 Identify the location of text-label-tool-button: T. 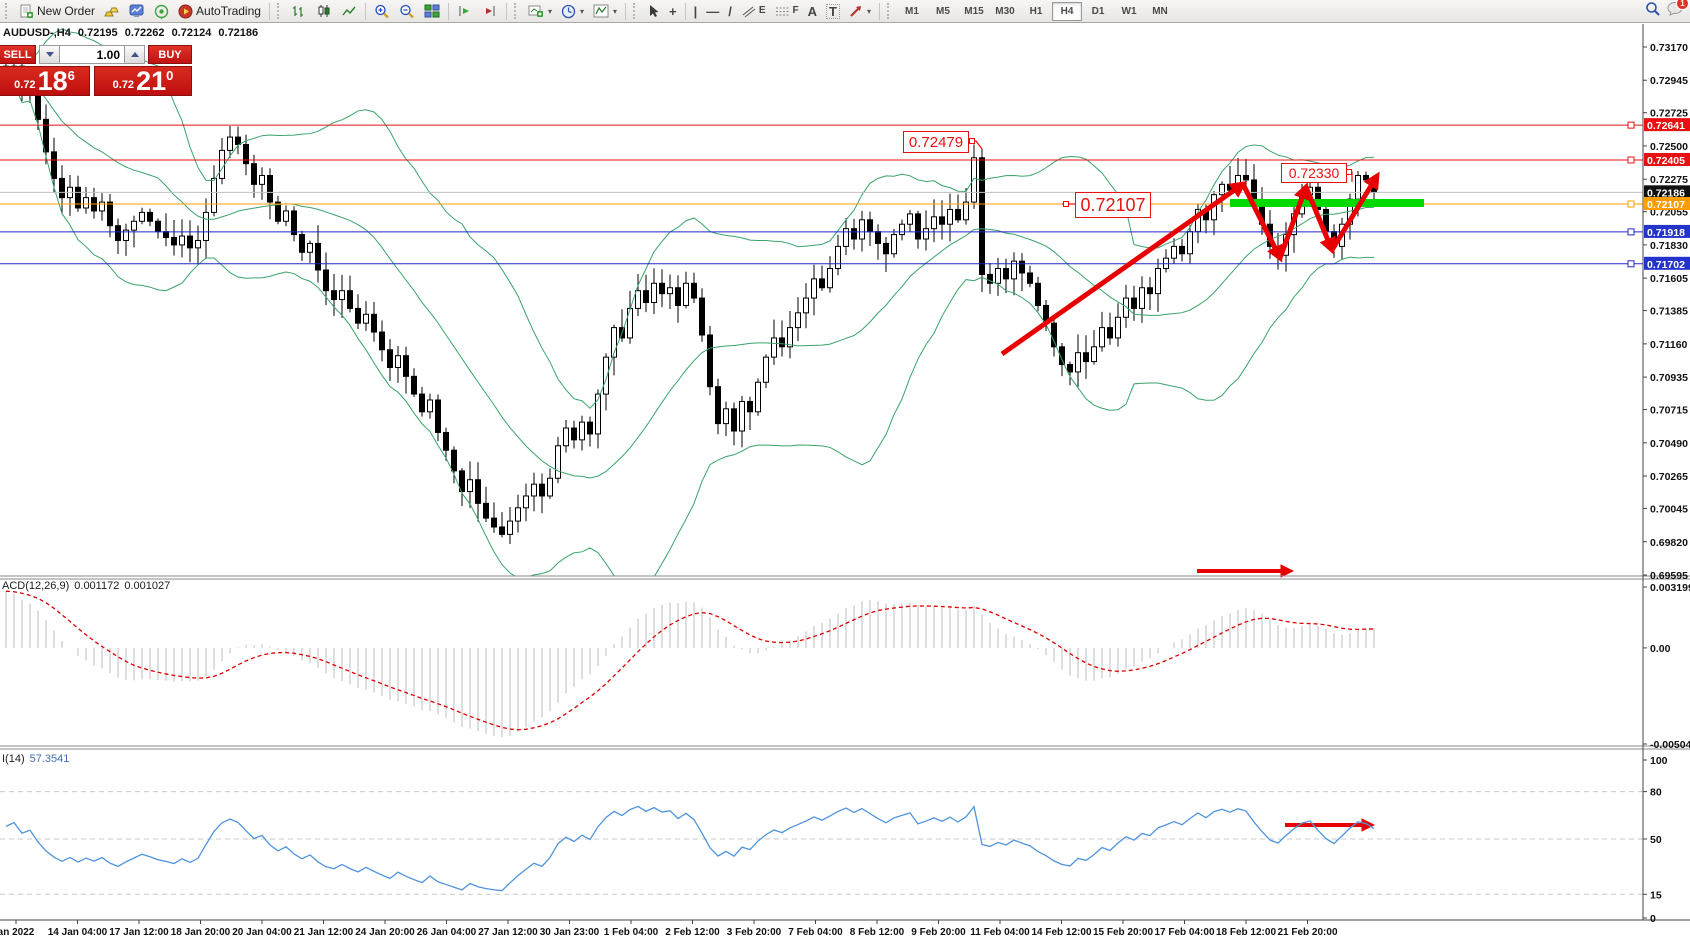
(833, 11).